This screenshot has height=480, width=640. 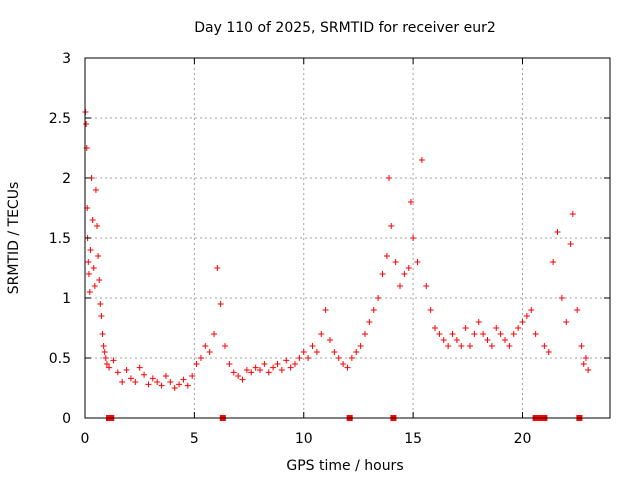 What do you see at coordinates (66, 179) in the screenshot?
I see `y-tick-label: 2` at bounding box center [66, 179].